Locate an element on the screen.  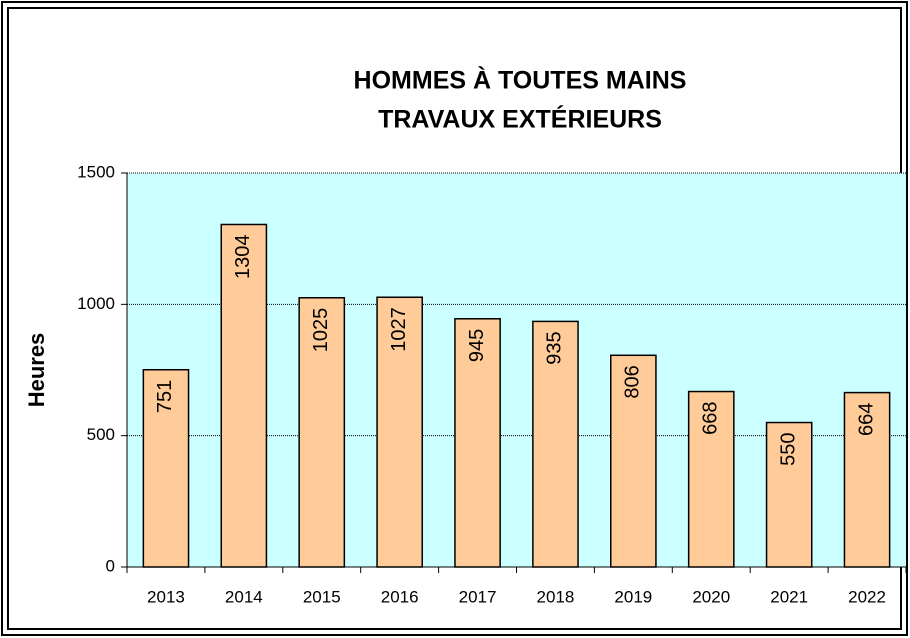
x-tick-label: 2014 is located at coordinates (244, 596).